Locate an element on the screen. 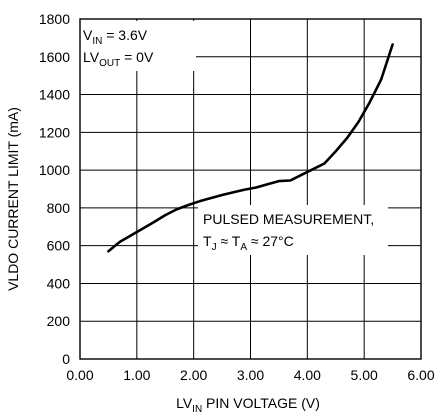 Image resolution: width=437 pixels, height=414 pixels. annotation-box-pulsed is located at coordinates (293, 230).